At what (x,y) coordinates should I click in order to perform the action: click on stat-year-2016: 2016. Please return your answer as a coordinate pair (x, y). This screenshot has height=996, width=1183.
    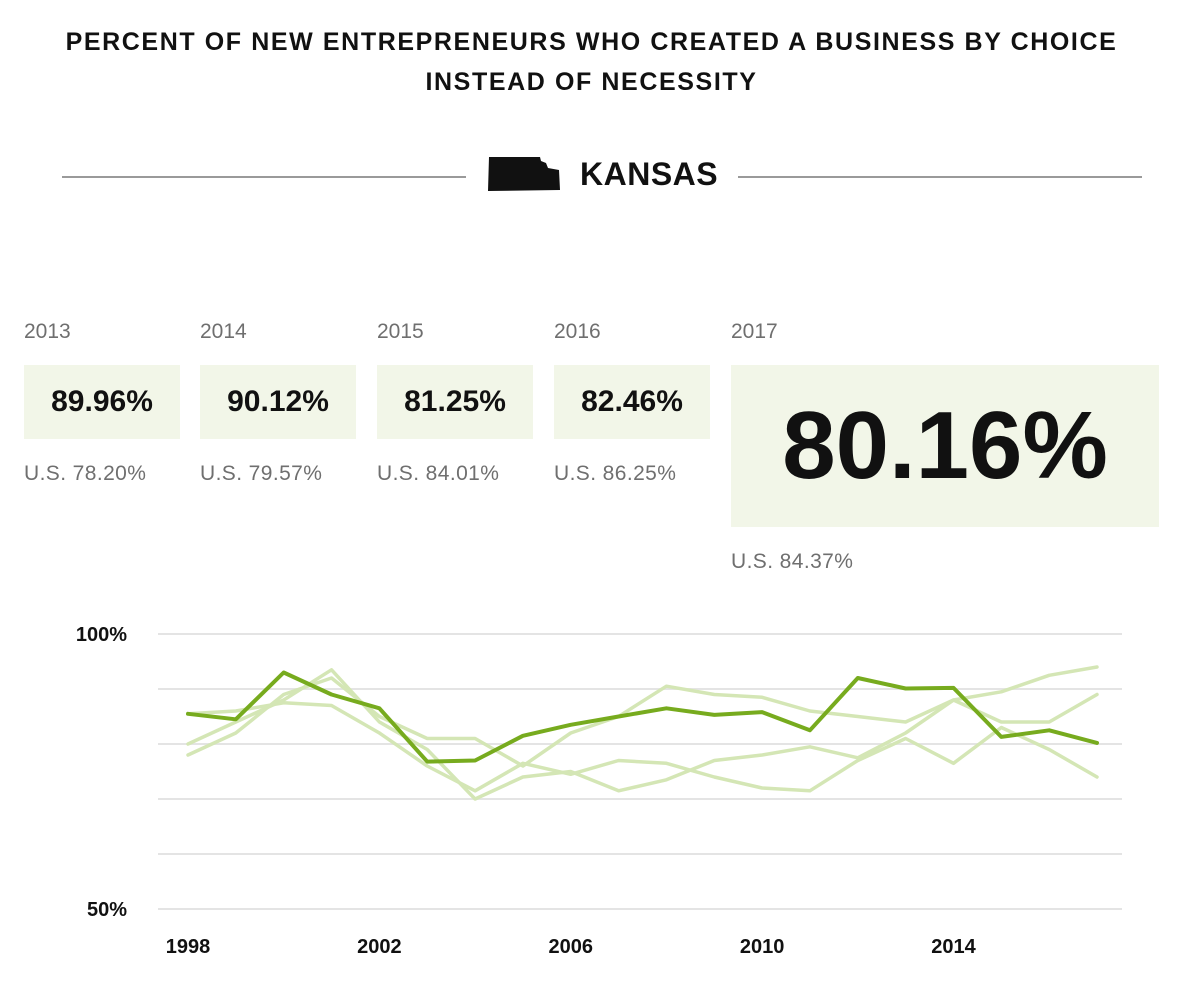
    Looking at the image, I should click on (577, 331).